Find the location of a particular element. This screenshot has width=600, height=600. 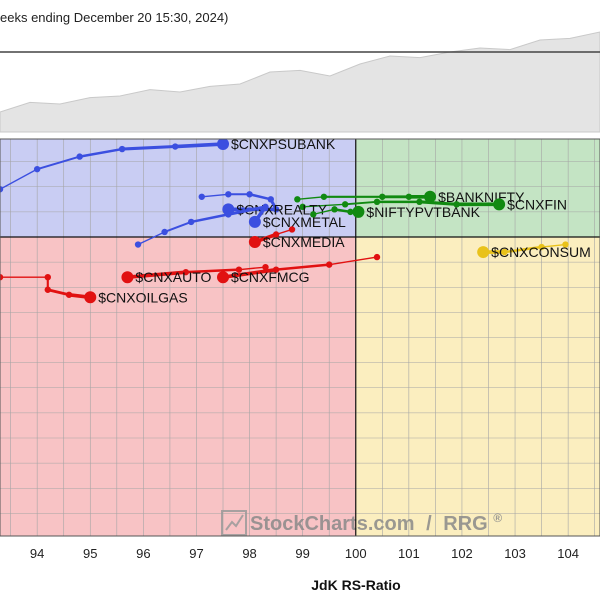

x-tick-label: 102 is located at coordinates (462, 553).